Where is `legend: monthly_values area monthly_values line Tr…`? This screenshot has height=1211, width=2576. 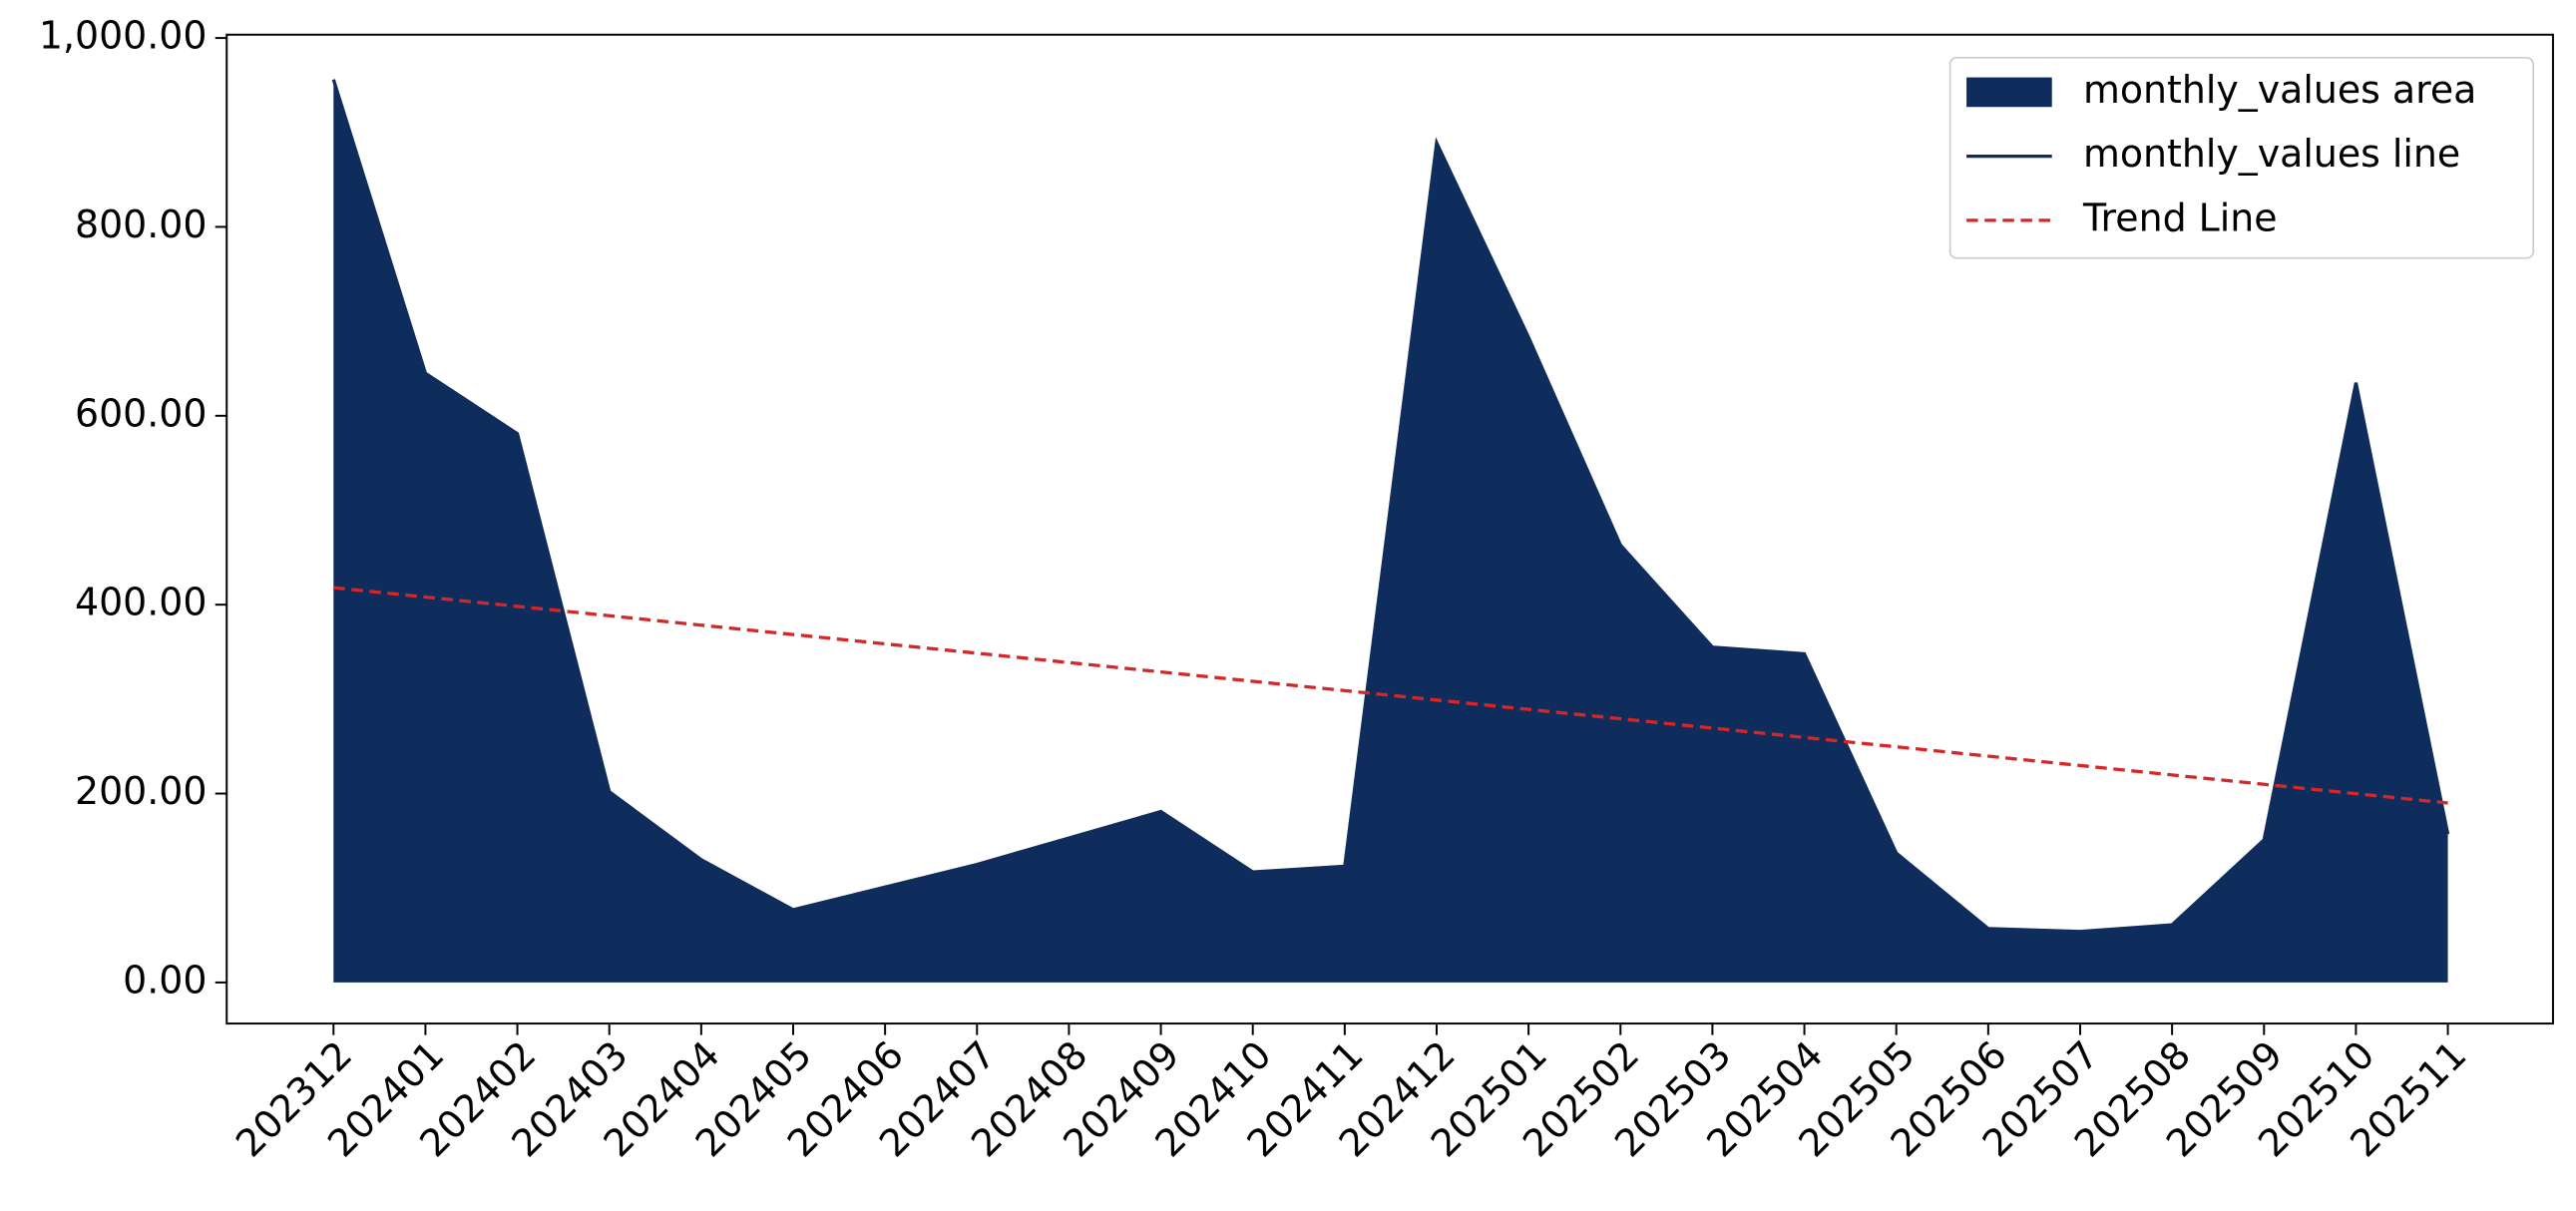 legend: monthly_values area monthly_values line Tr… is located at coordinates (2241, 158).